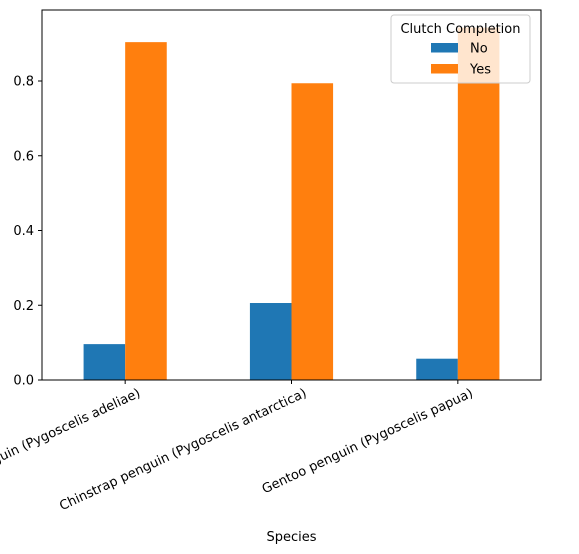 The height and width of the screenshot is (554, 579). What do you see at coordinates (460, 29) in the screenshot?
I see `legend-title: Clutch Completion` at bounding box center [460, 29].